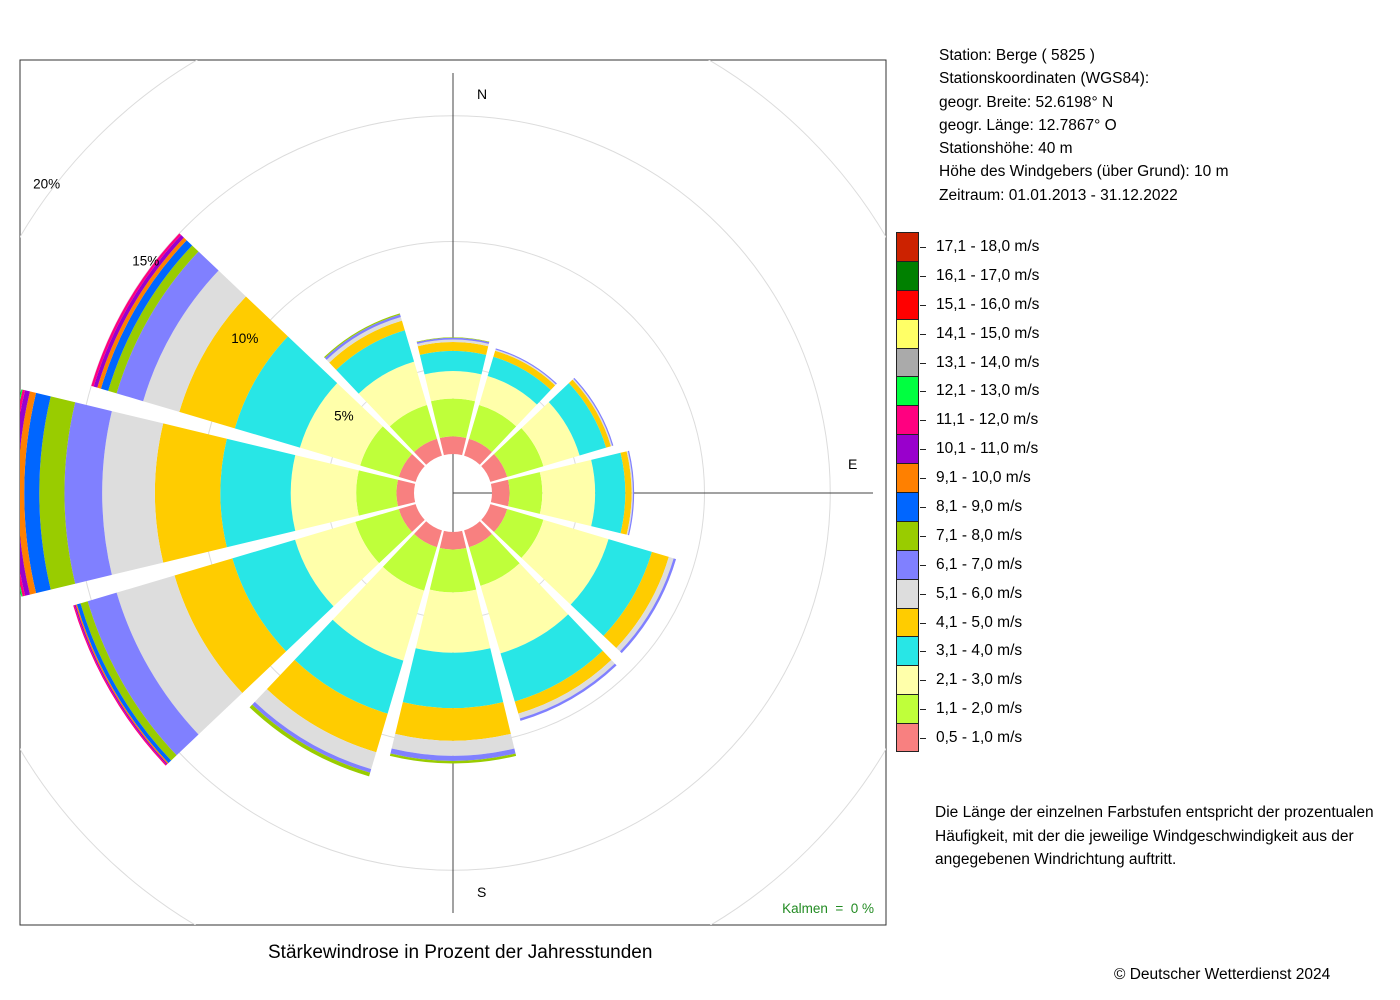  What do you see at coordinates (979, 622) in the screenshot?
I see `legend-label: 4,1 - 5,0 m/s` at bounding box center [979, 622].